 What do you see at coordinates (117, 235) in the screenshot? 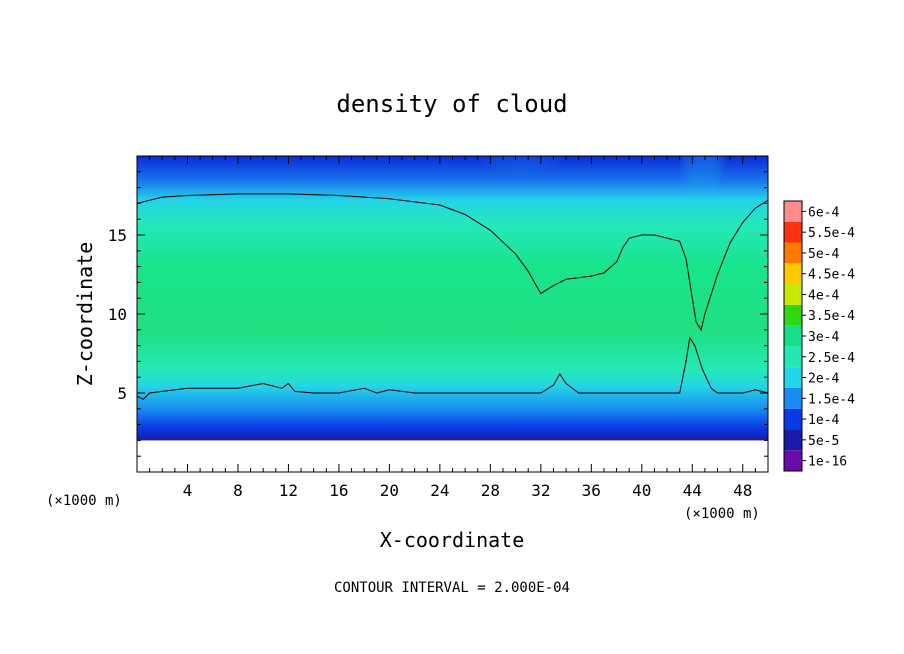
I see `y-tick-label: 15` at bounding box center [117, 235].